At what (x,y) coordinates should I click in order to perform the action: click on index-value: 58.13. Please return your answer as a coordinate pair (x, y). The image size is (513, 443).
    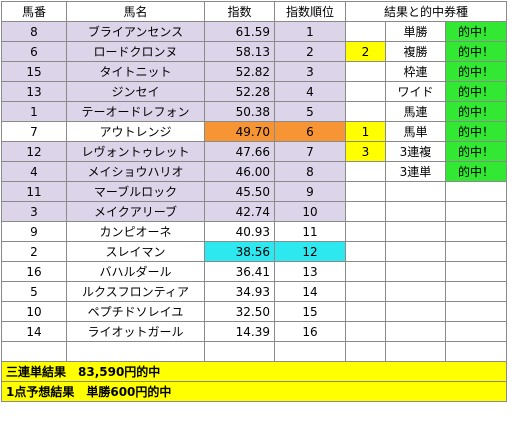
    Looking at the image, I should click on (239, 51).